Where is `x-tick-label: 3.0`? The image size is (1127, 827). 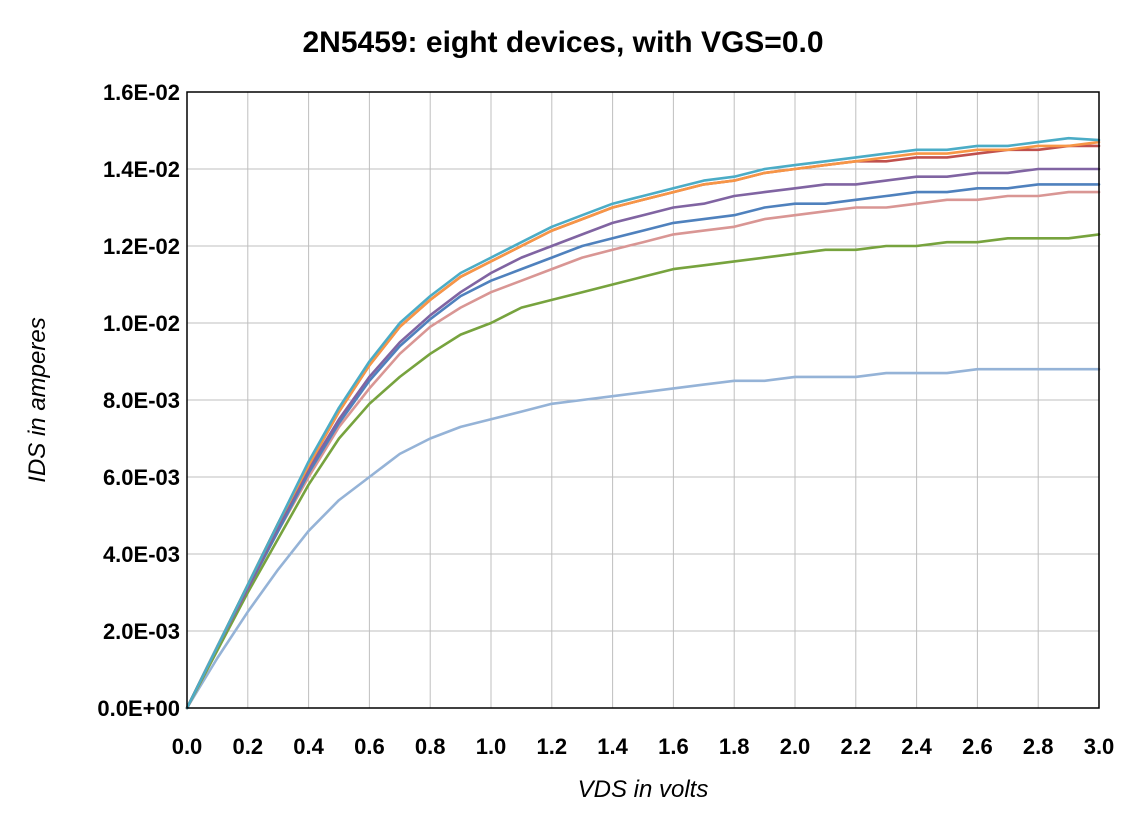 x-tick-label: 3.0 is located at coordinates (1099, 746).